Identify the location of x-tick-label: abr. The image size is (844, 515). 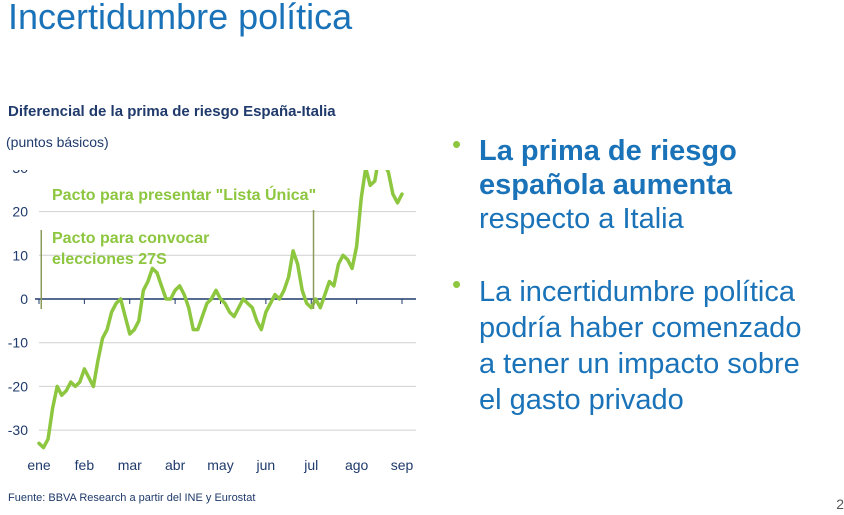
(175, 465).